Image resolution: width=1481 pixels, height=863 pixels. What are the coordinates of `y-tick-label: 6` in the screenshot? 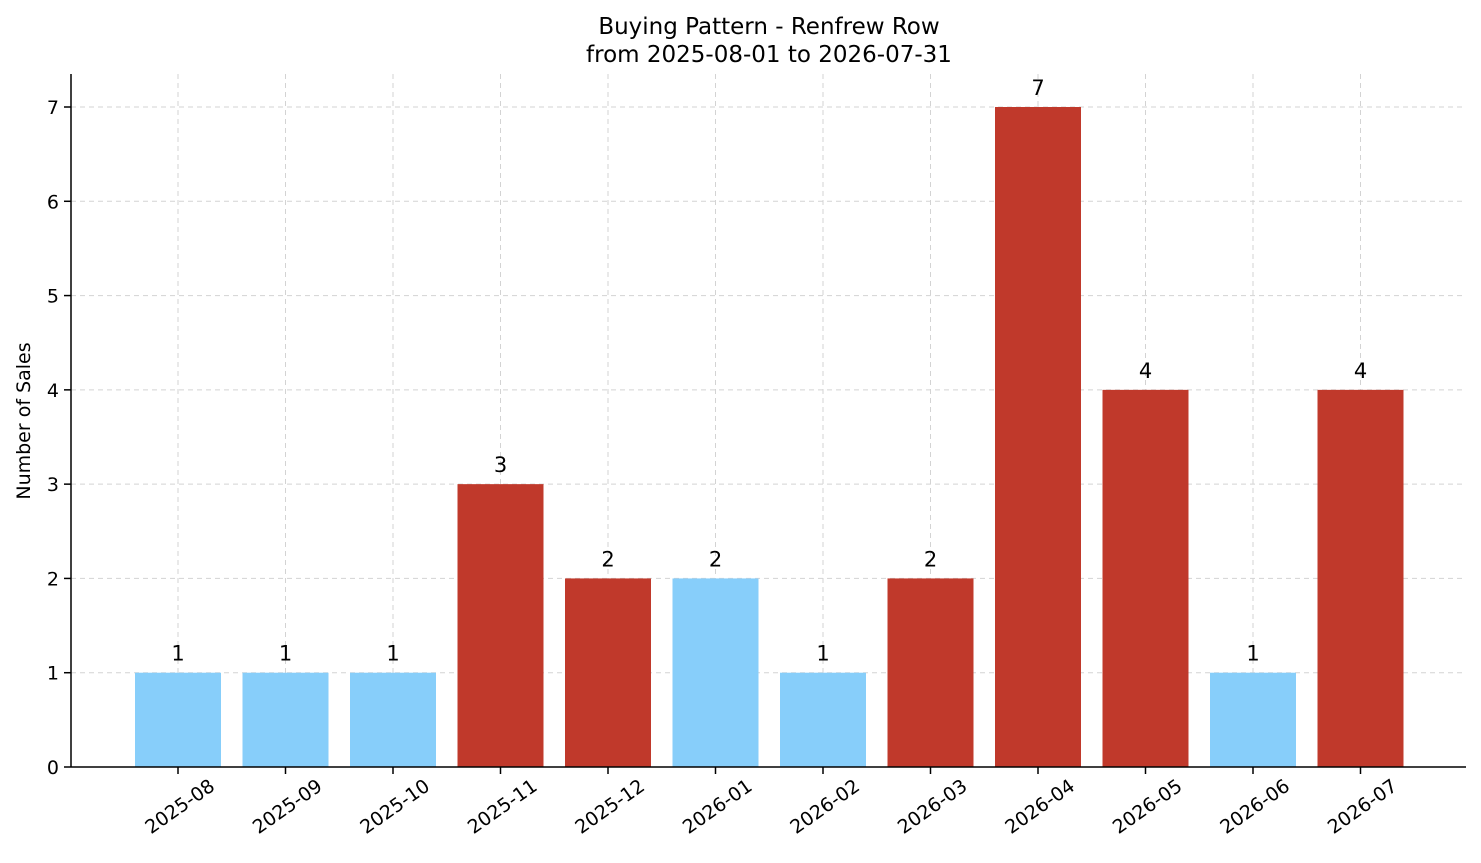 It's located at (53, 202).